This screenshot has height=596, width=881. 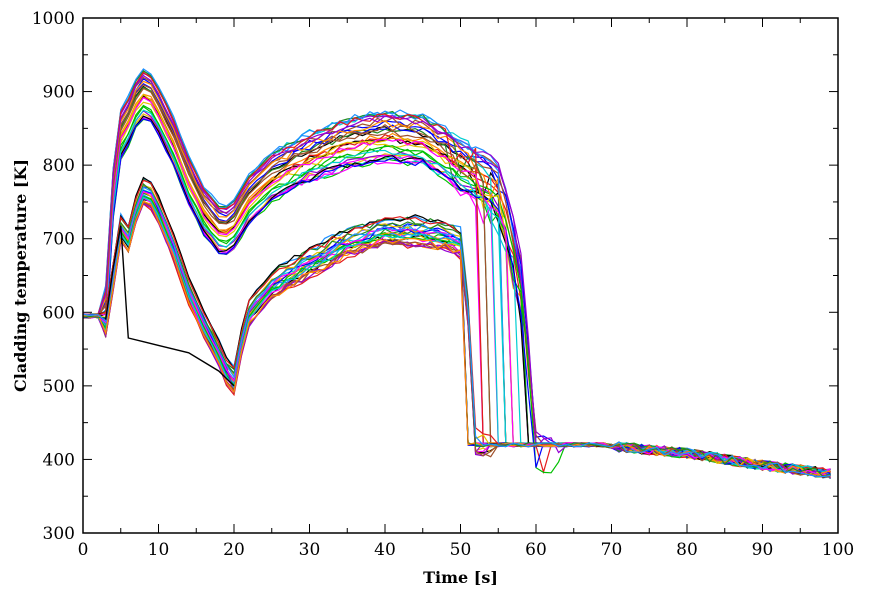 I want to click on x-tick-label: 50, so click(x=461, y=550).